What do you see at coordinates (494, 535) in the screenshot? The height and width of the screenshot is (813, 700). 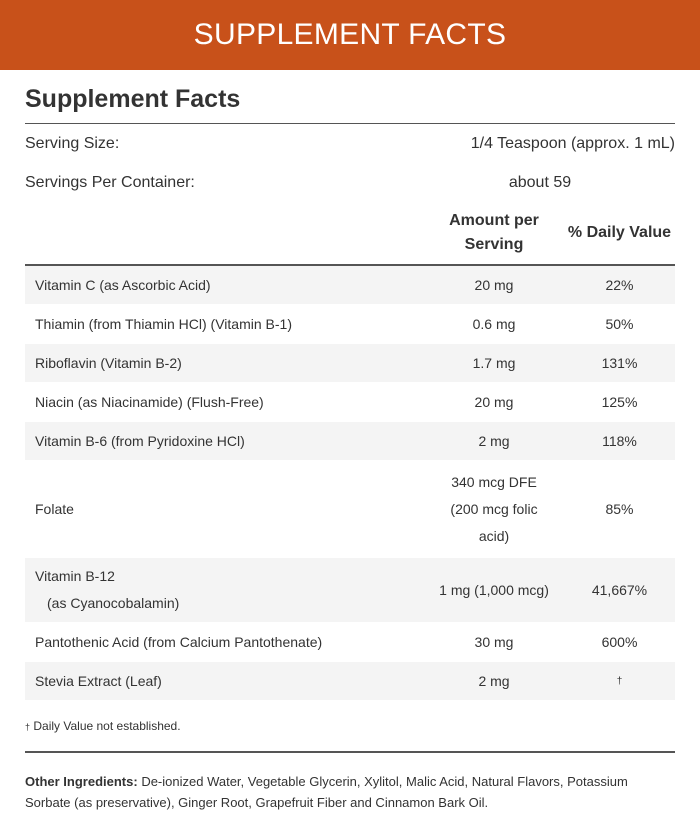 I see `nutrient-amount-line3: acid)` at bounding box center [494, 535].